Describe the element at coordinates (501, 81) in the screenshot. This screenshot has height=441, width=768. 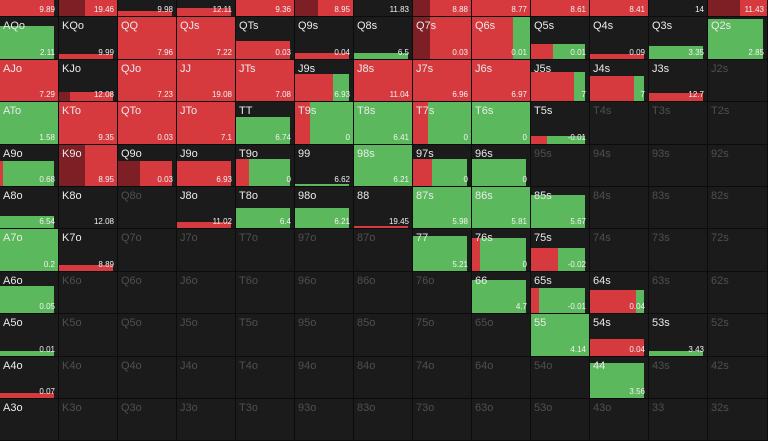
I see `hand-cell: J6s 6.97` at that location.